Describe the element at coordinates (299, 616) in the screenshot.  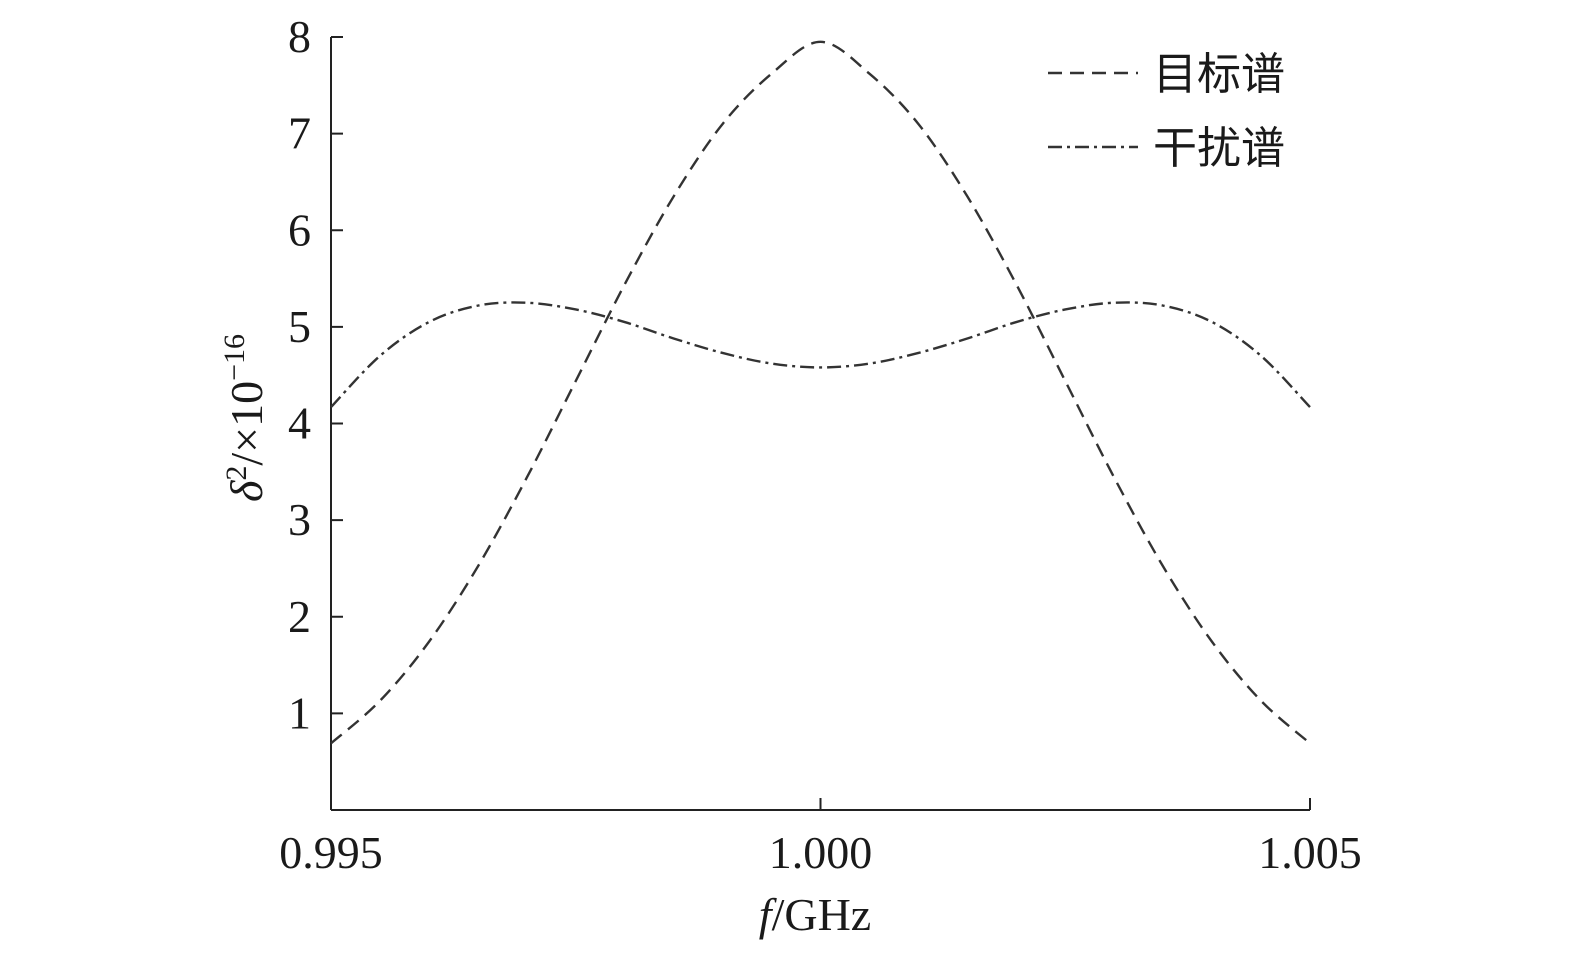
I see `y-tick-label: 2` at that location.